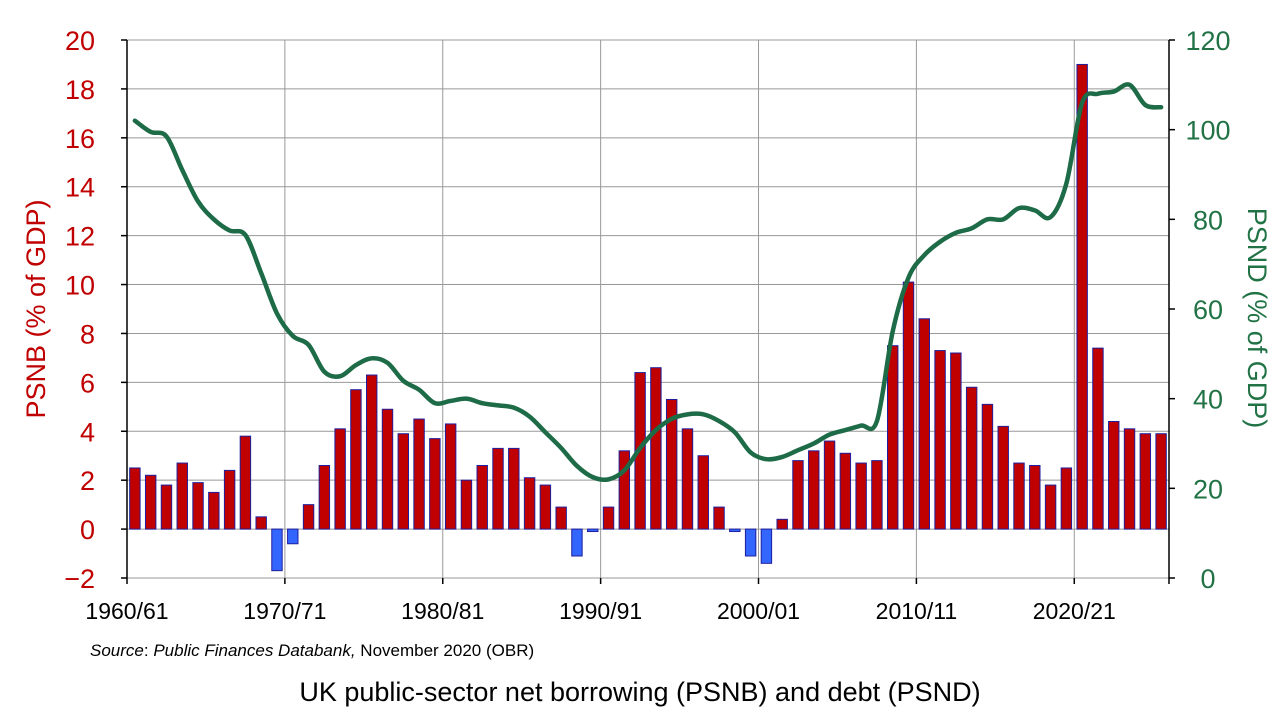  Describe the element at coordinates (600, 611) in the screenshot. I see `x-tick-label: 1990/91` at that location.